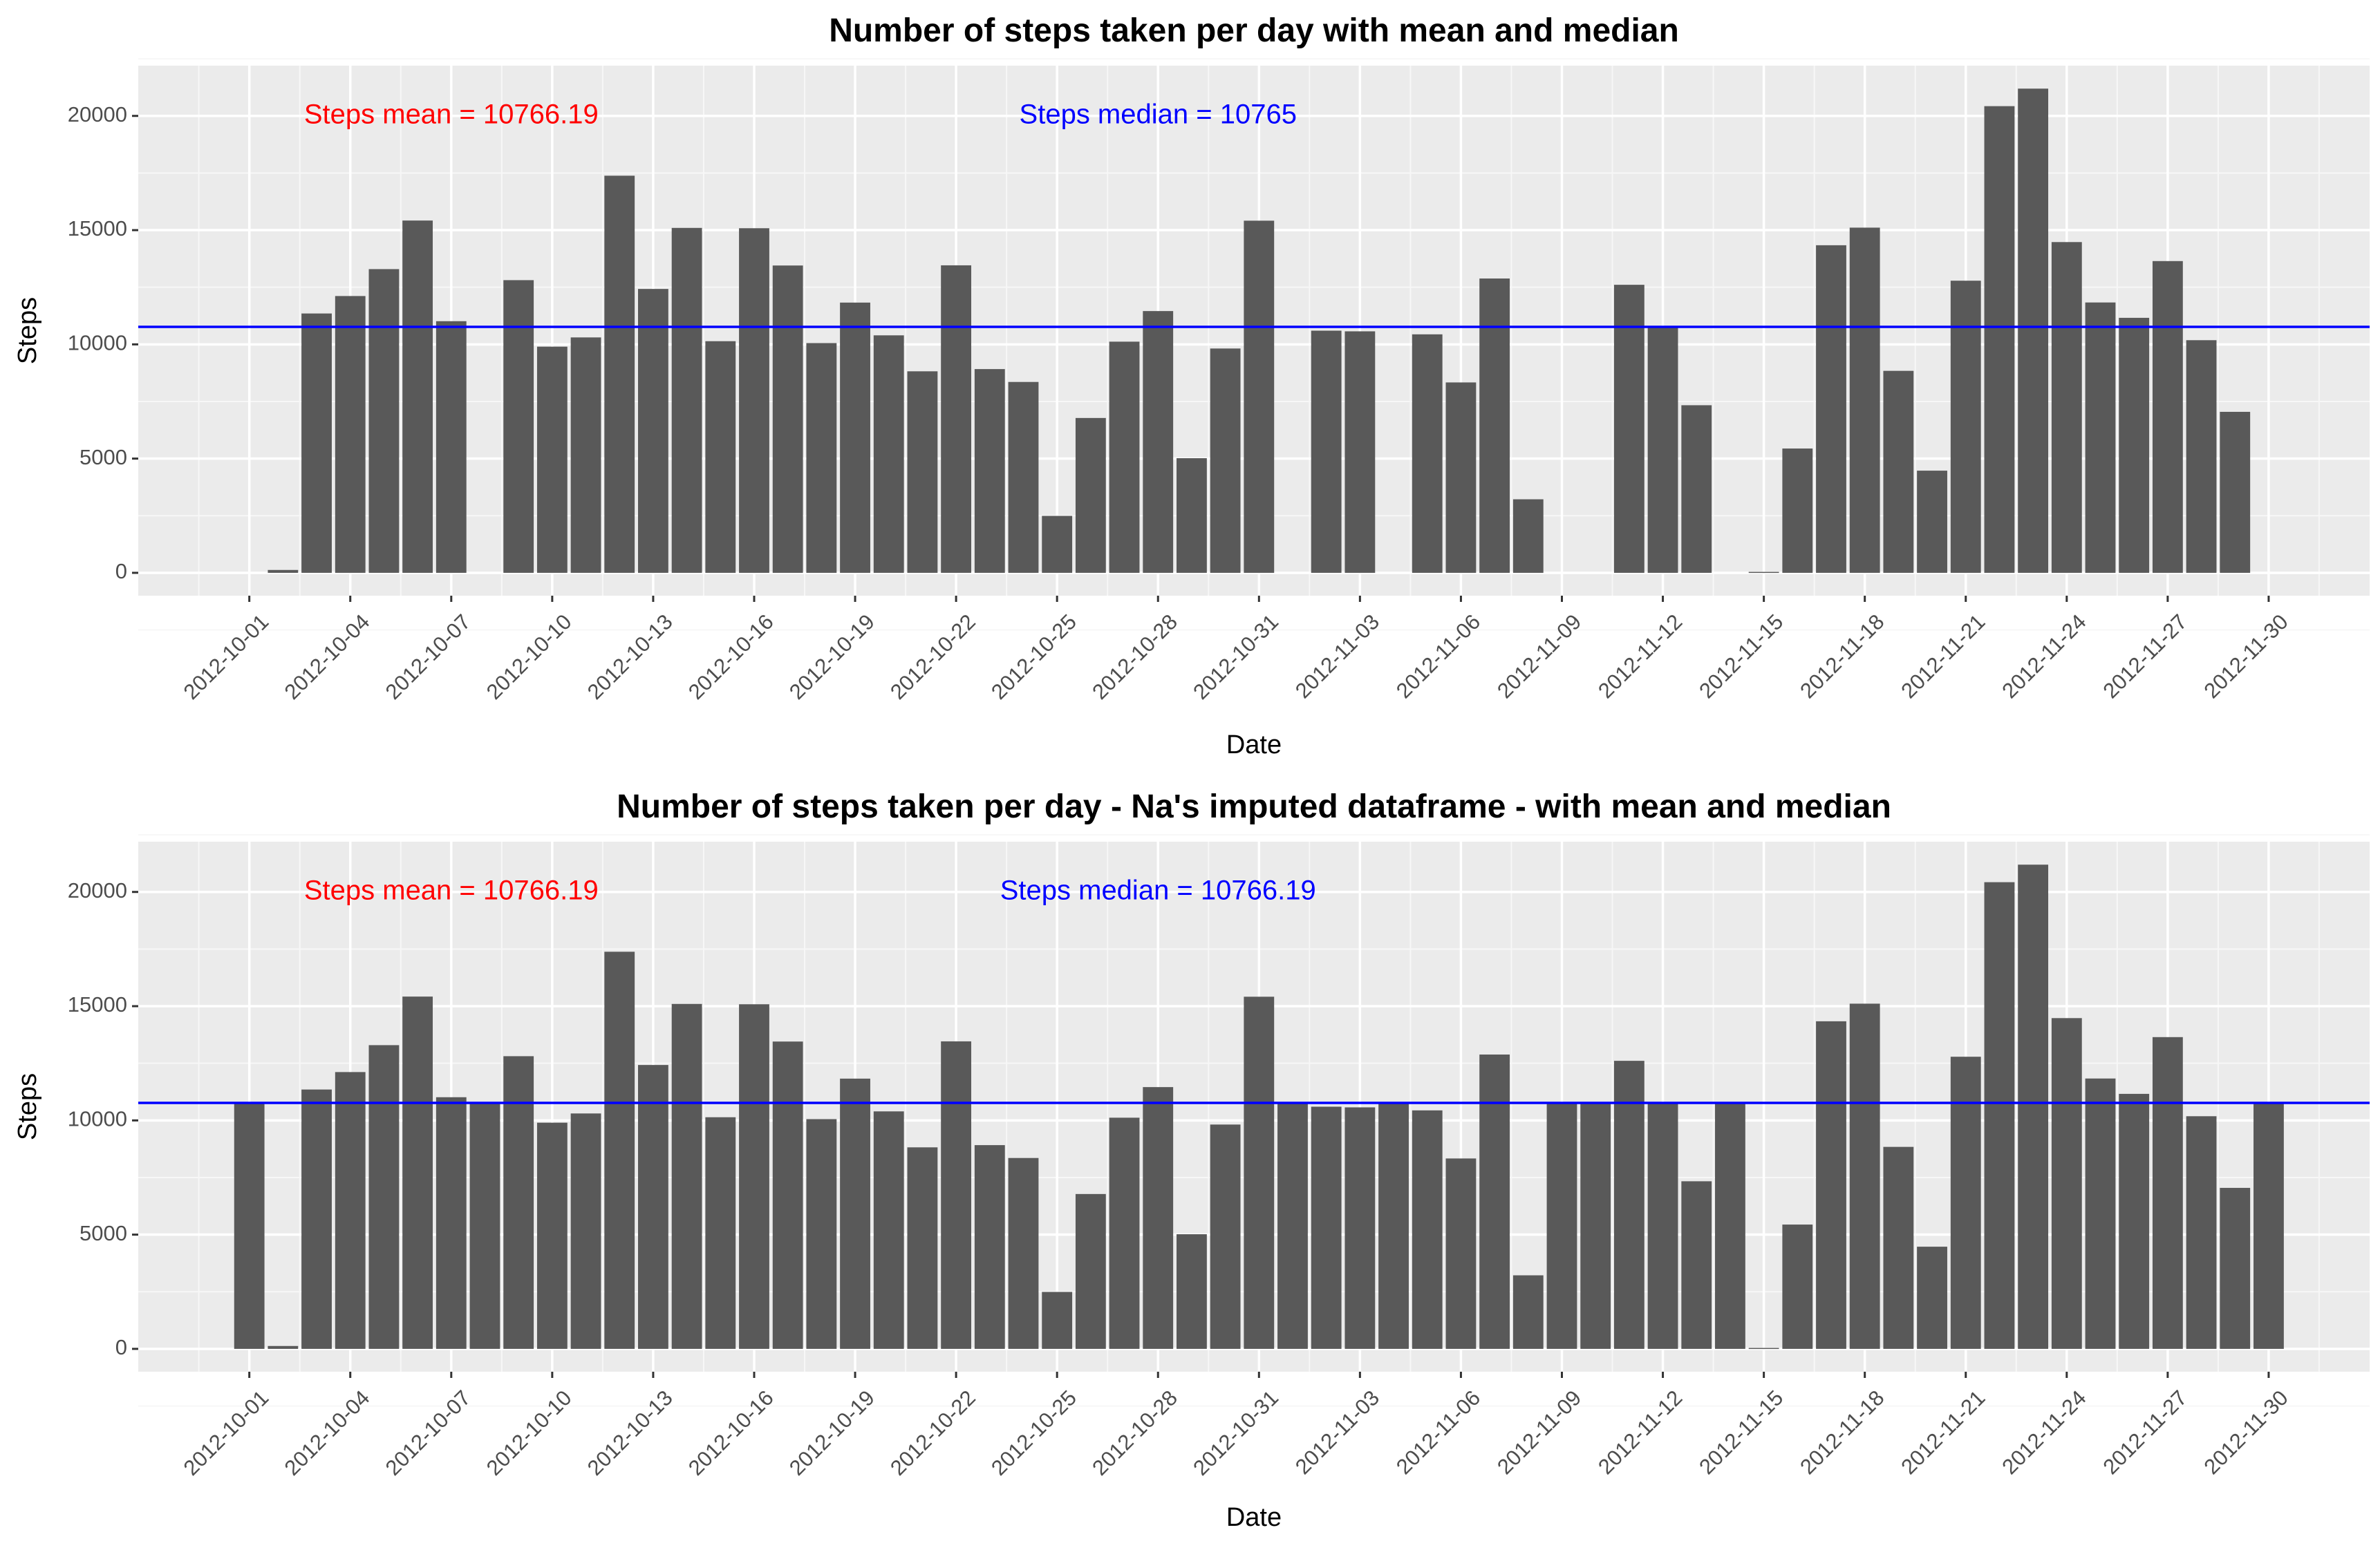 The height and width of the screenshot is (1550, 2380). What do you see at coordinates (1254, 744) in the screenshot?
I see `x-axis-title: Date` at bounding box center [1254, 744].